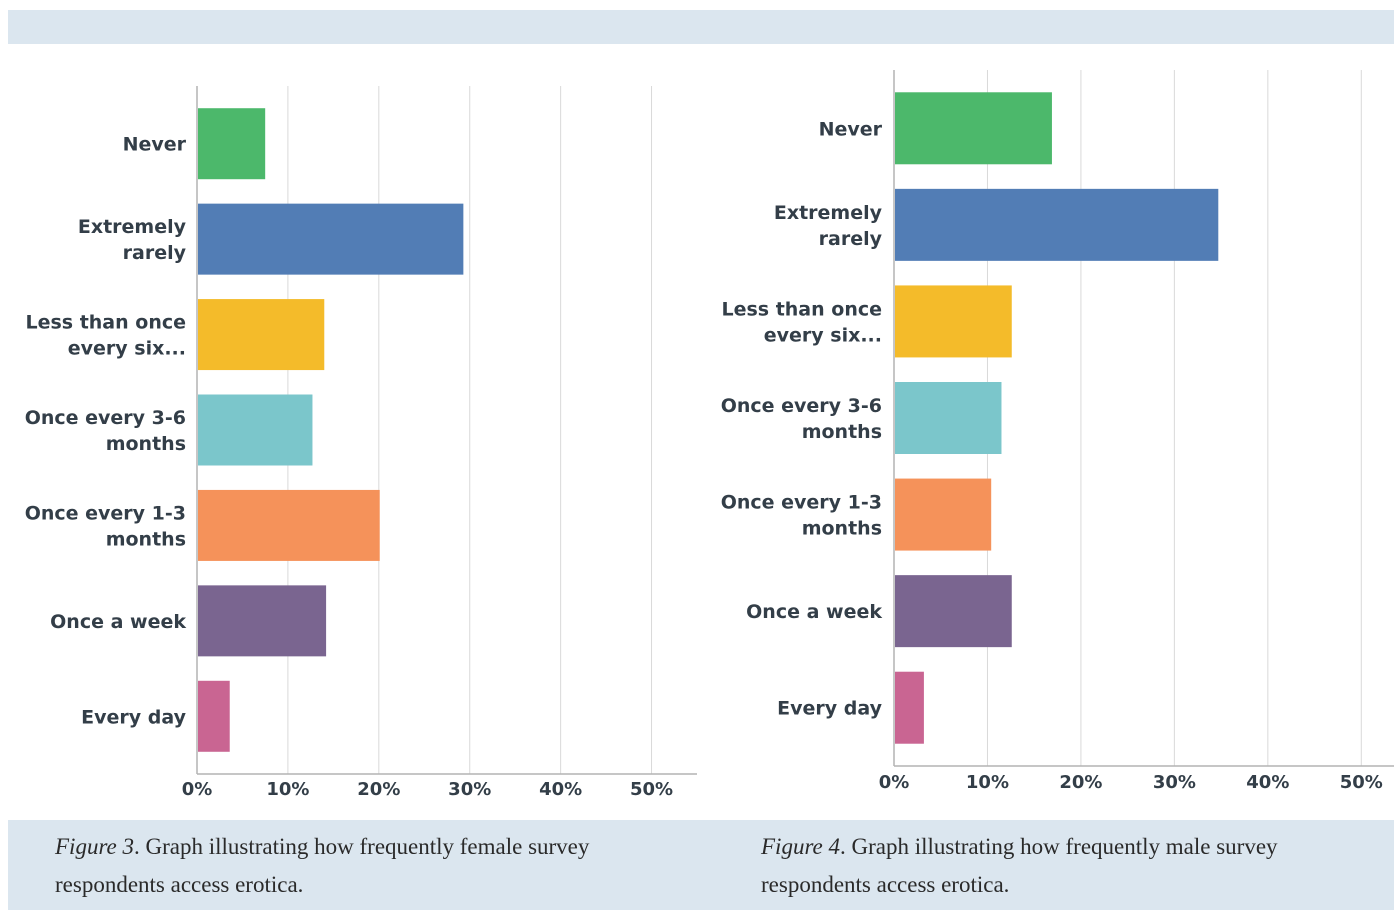 Image resolution: width=1394 pixels, height=910 pixels. What do you see at coordinates (800, 846) in the screenshot?
I see `figure-4-label: Figure 4` at bounding box center [800, 846].